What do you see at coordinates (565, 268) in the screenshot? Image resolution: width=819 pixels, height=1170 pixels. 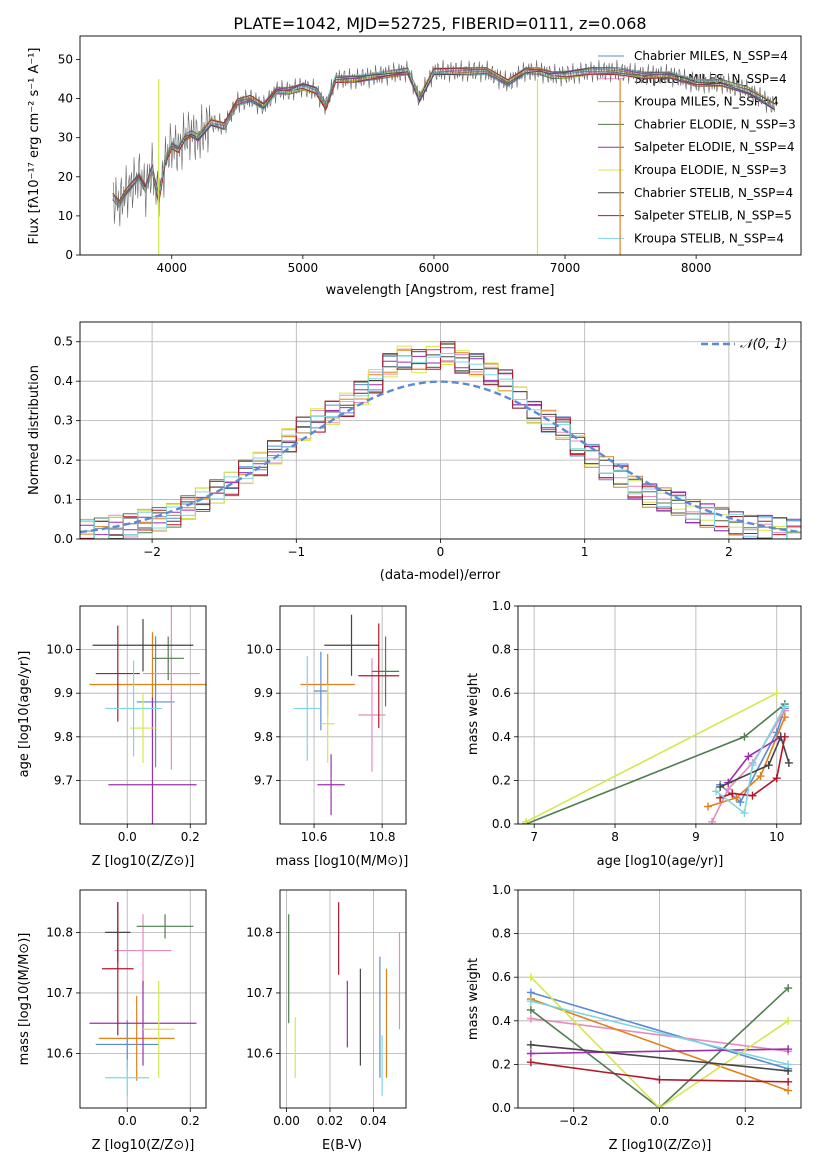 I see `x-tick-label: 7000` at bounding box center [565, 268].